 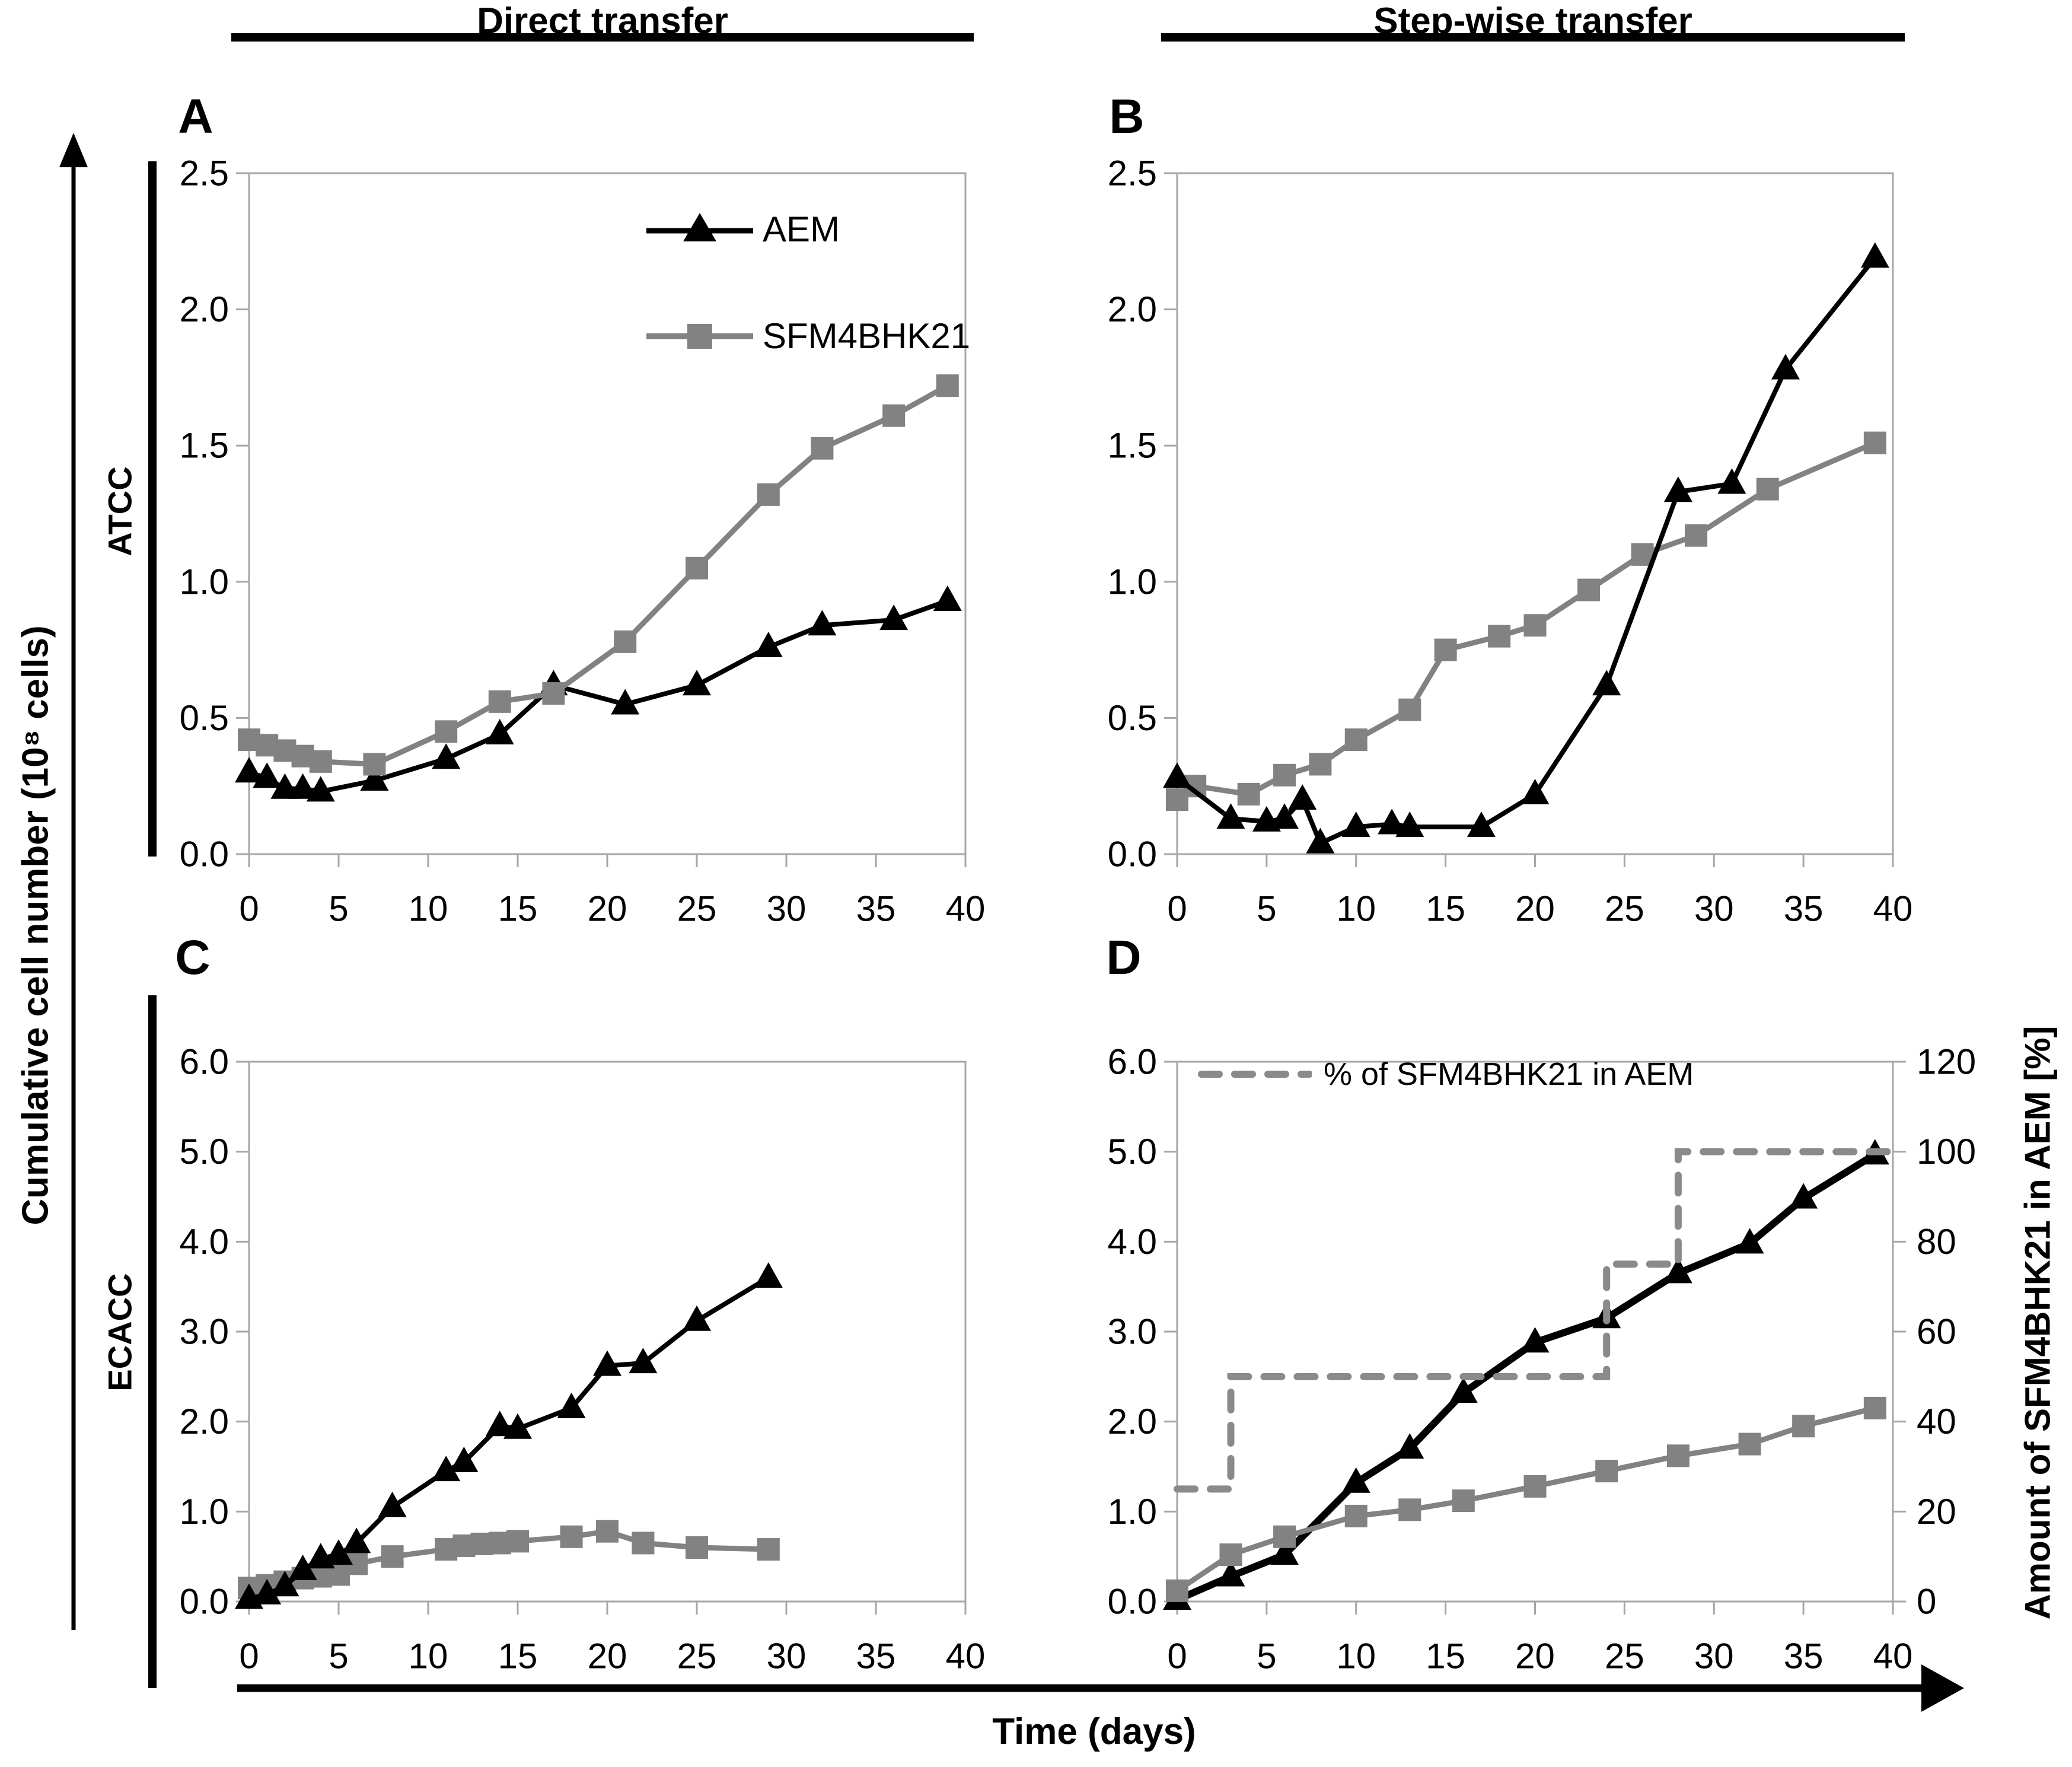 I want to click on svg-text: 60, so click(x=1936, y=1332).